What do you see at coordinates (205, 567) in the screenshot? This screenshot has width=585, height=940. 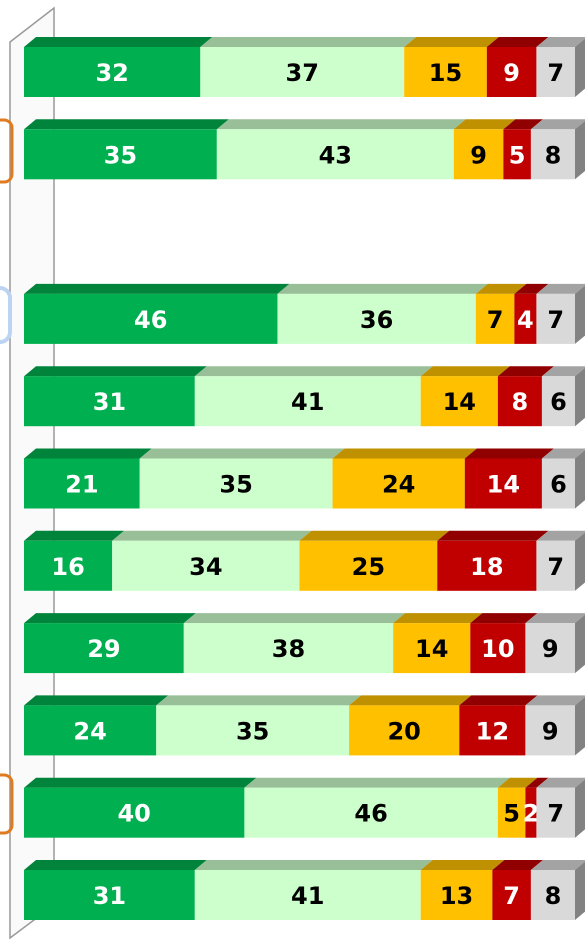 I see `data-label: 34` at bounding box center [205, 567].